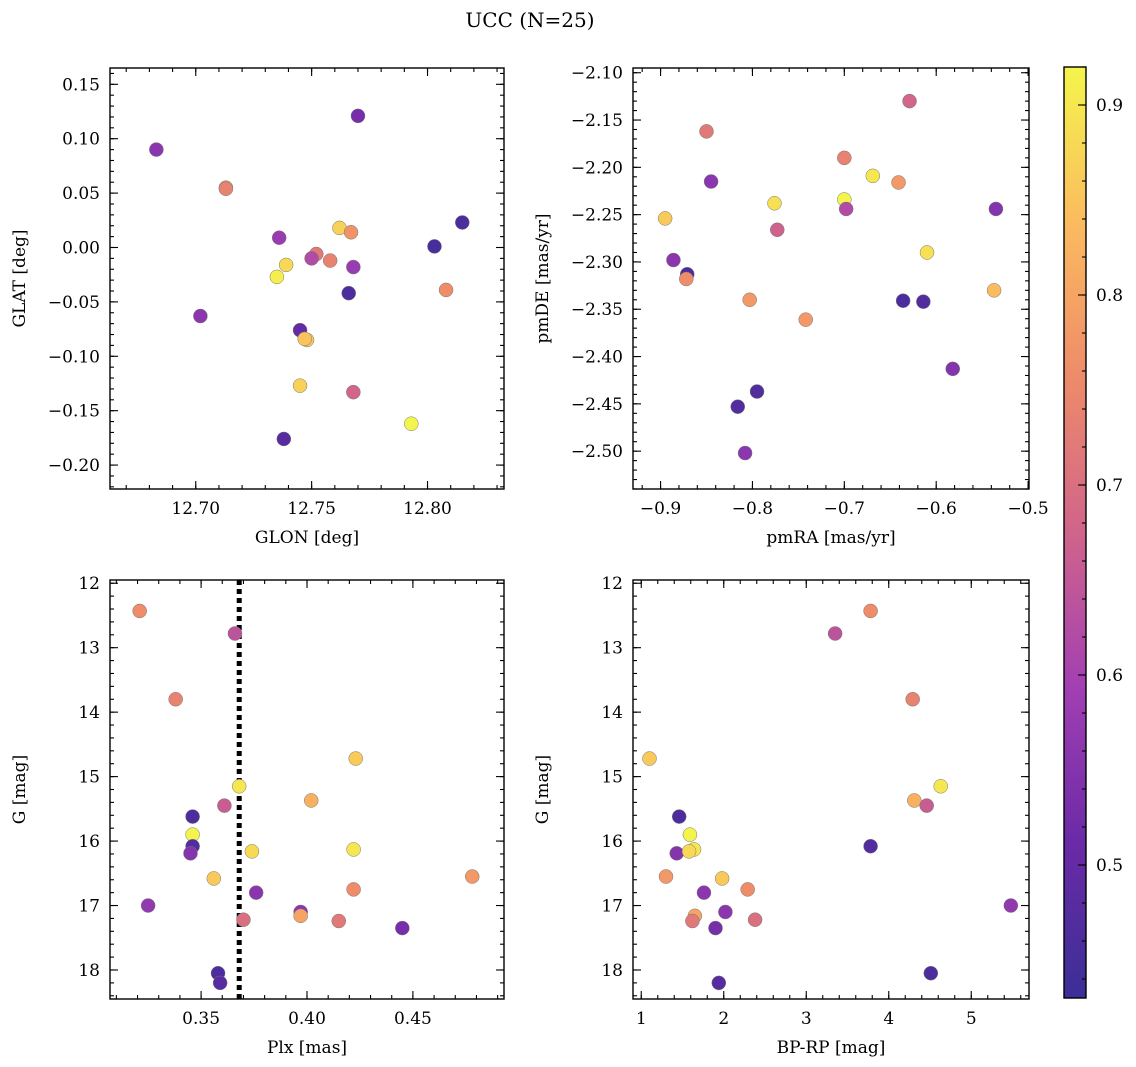 Image resolution: width=1136 pixels, height=1067 pixels. Describe the element at coordinates (597, 121) in the screenshot. I see `y-tick-label: −2.15` at that location.